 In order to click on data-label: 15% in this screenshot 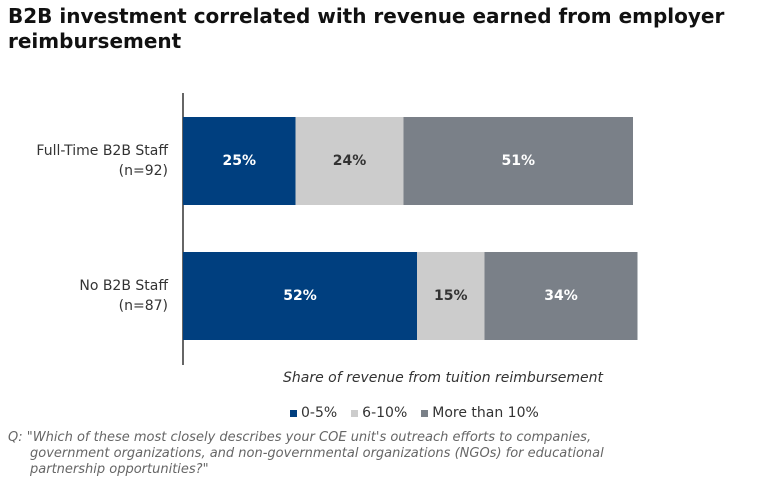, I will do `click(451, 296)`.